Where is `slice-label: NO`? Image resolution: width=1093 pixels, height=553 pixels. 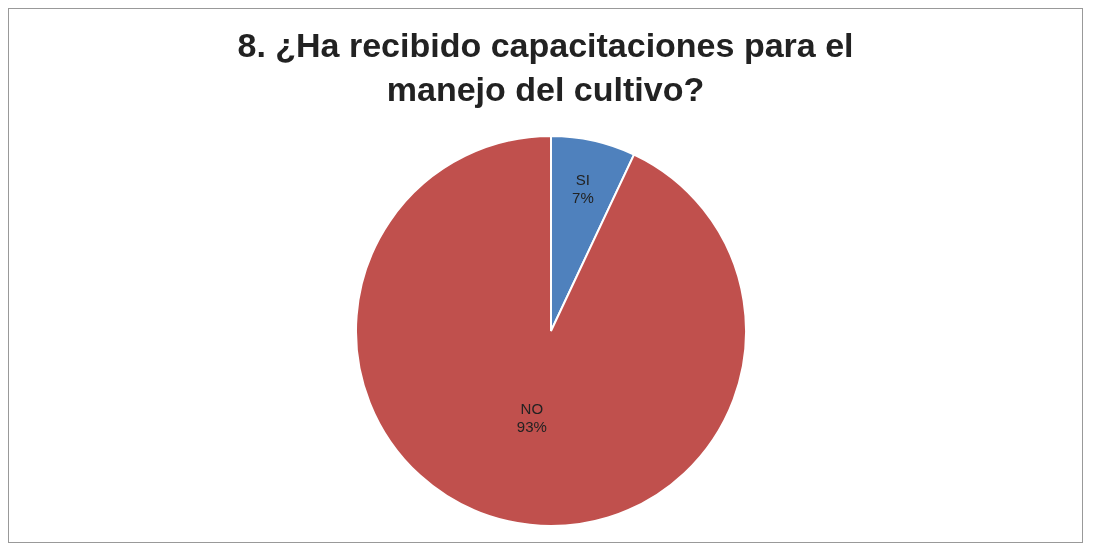 slice-label: NO is located at coordinates (531, 408).